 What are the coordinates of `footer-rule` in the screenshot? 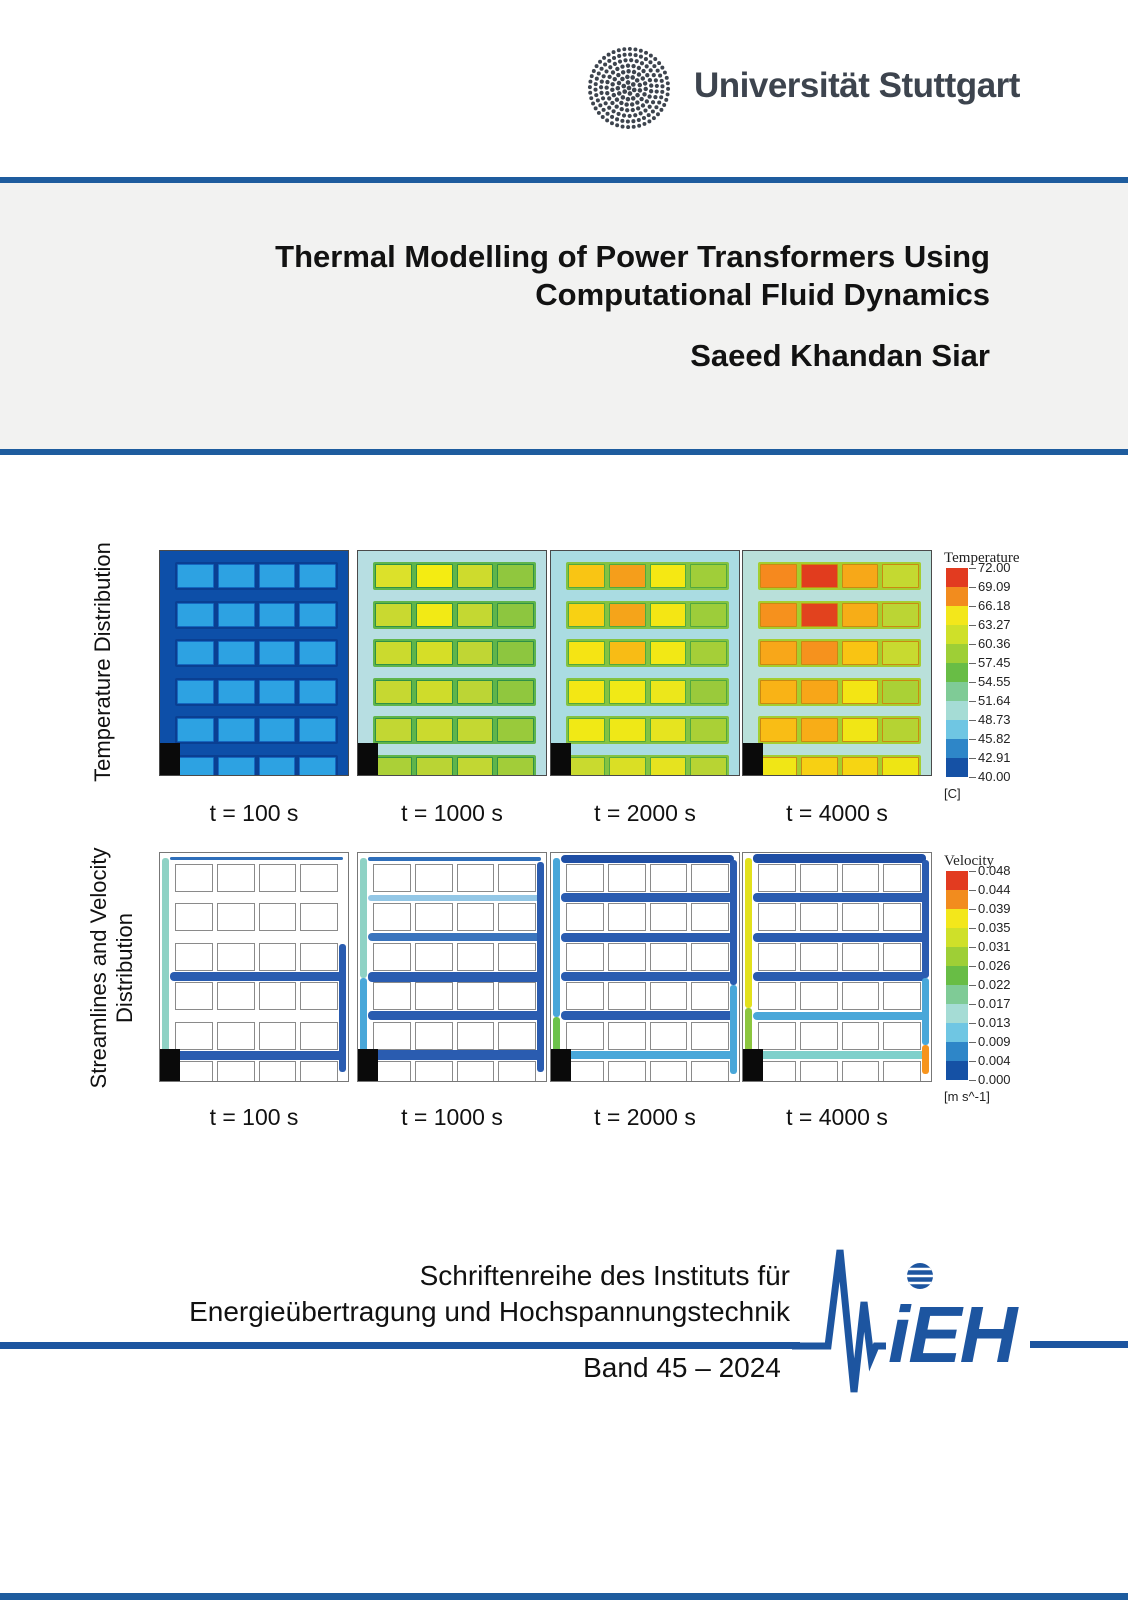 It's located at (400, 1345).